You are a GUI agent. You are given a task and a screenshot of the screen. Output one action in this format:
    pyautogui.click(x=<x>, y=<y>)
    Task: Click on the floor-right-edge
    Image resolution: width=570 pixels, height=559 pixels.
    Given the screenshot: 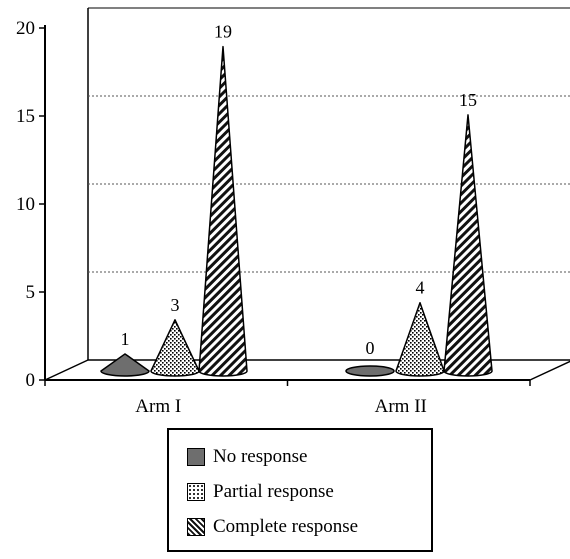 What is the action you would take?
    pyautogui.click(x=549, y=370)
    